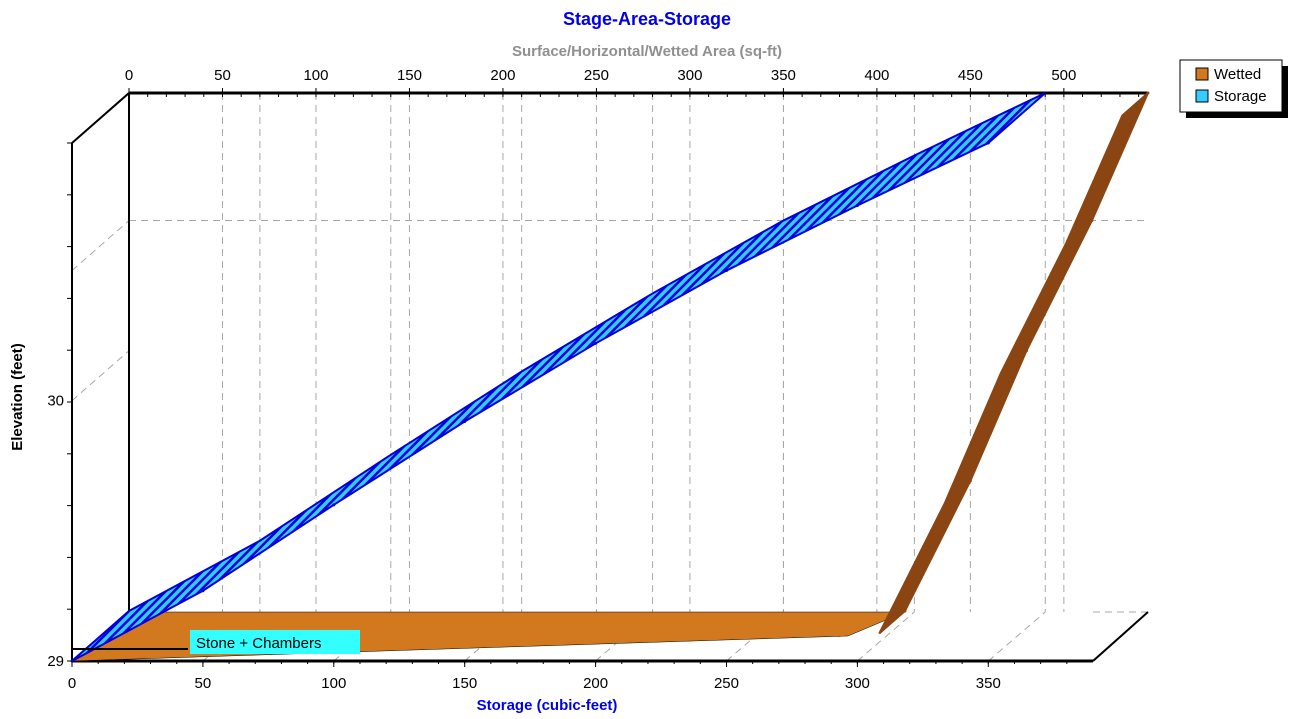 The image size is (1294, 719). I want to click on bottom-tick-label: 300, so click(857, 683).